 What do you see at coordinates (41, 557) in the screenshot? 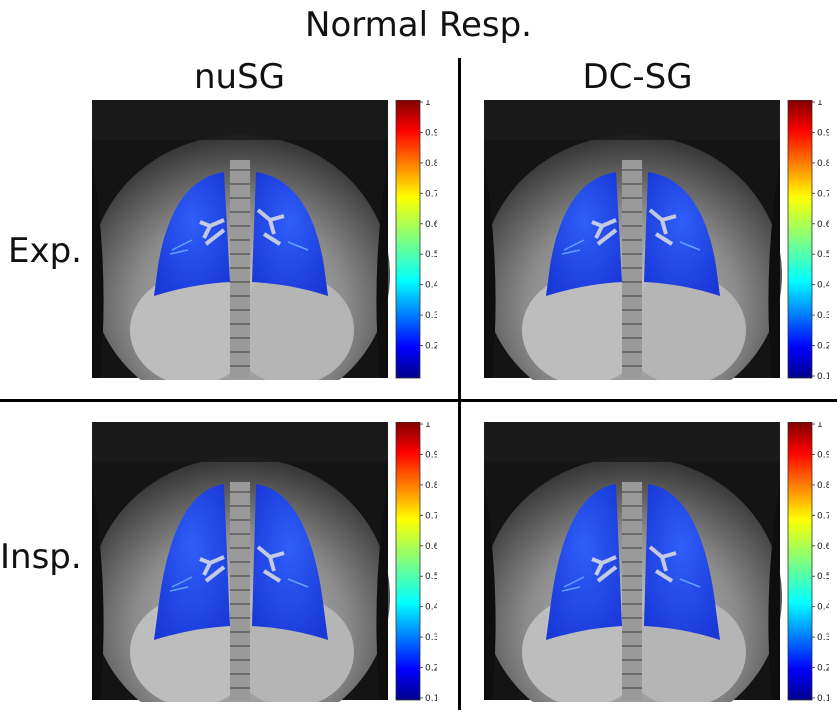
I see `row-header-inspiration: Insp.` at bounding box center [41, 557].